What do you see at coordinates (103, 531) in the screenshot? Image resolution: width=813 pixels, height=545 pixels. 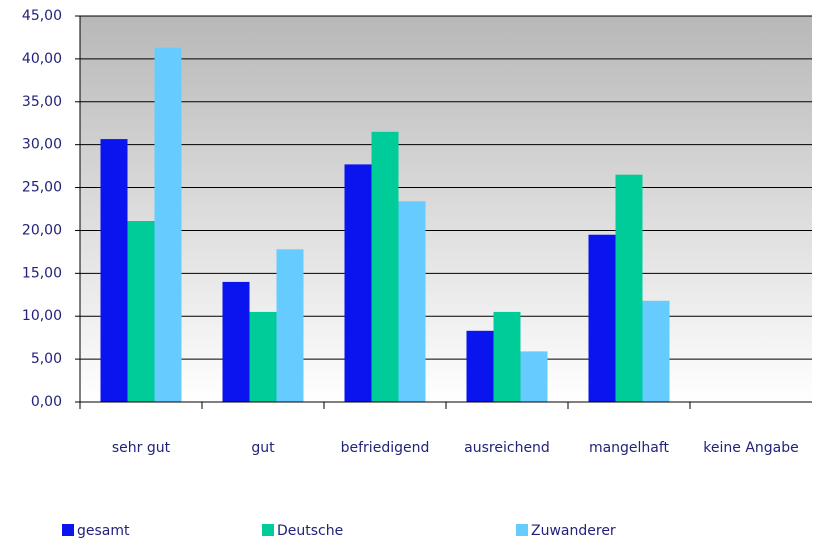 I see `legend-label: gesamt` at bounding box center [103, 531].